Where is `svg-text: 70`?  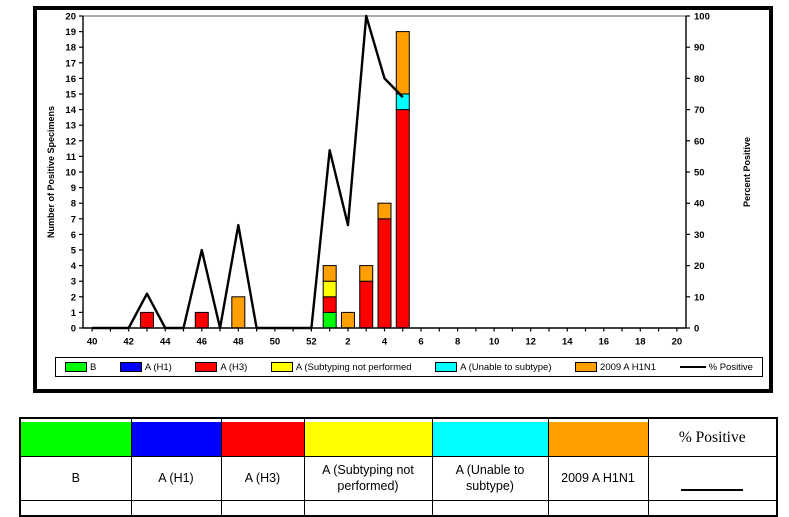
svg-text: 70 is located at coordinates (699, 110).